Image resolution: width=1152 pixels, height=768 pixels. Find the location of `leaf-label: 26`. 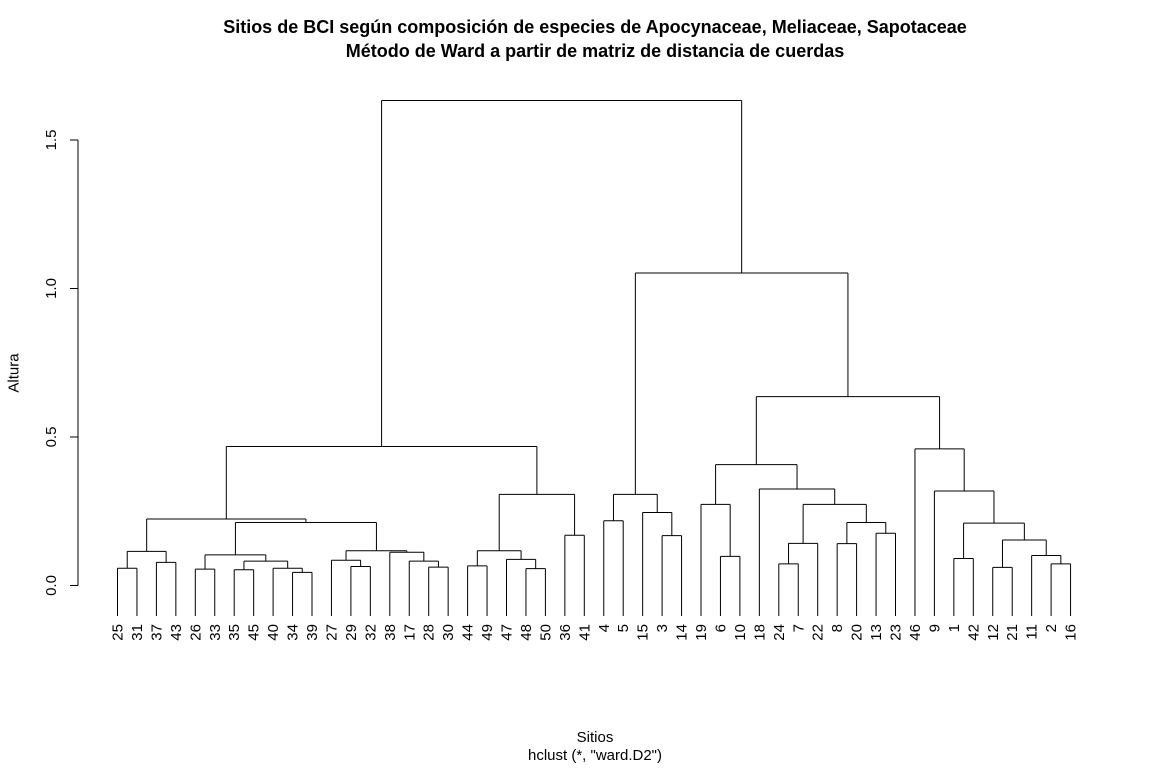

leaf-label: 26 is located at coordinates (195, 632).